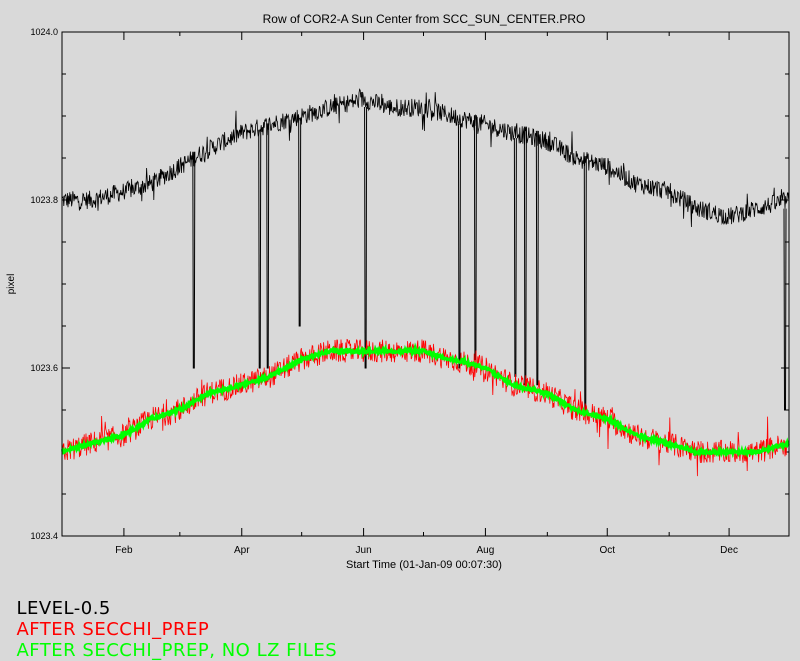 The height and width of the screenshot is (661, 800). I want to click on legend-entry-green: AFTER SECCHI_PREP, NO LZ FILES, so click(177, 650).